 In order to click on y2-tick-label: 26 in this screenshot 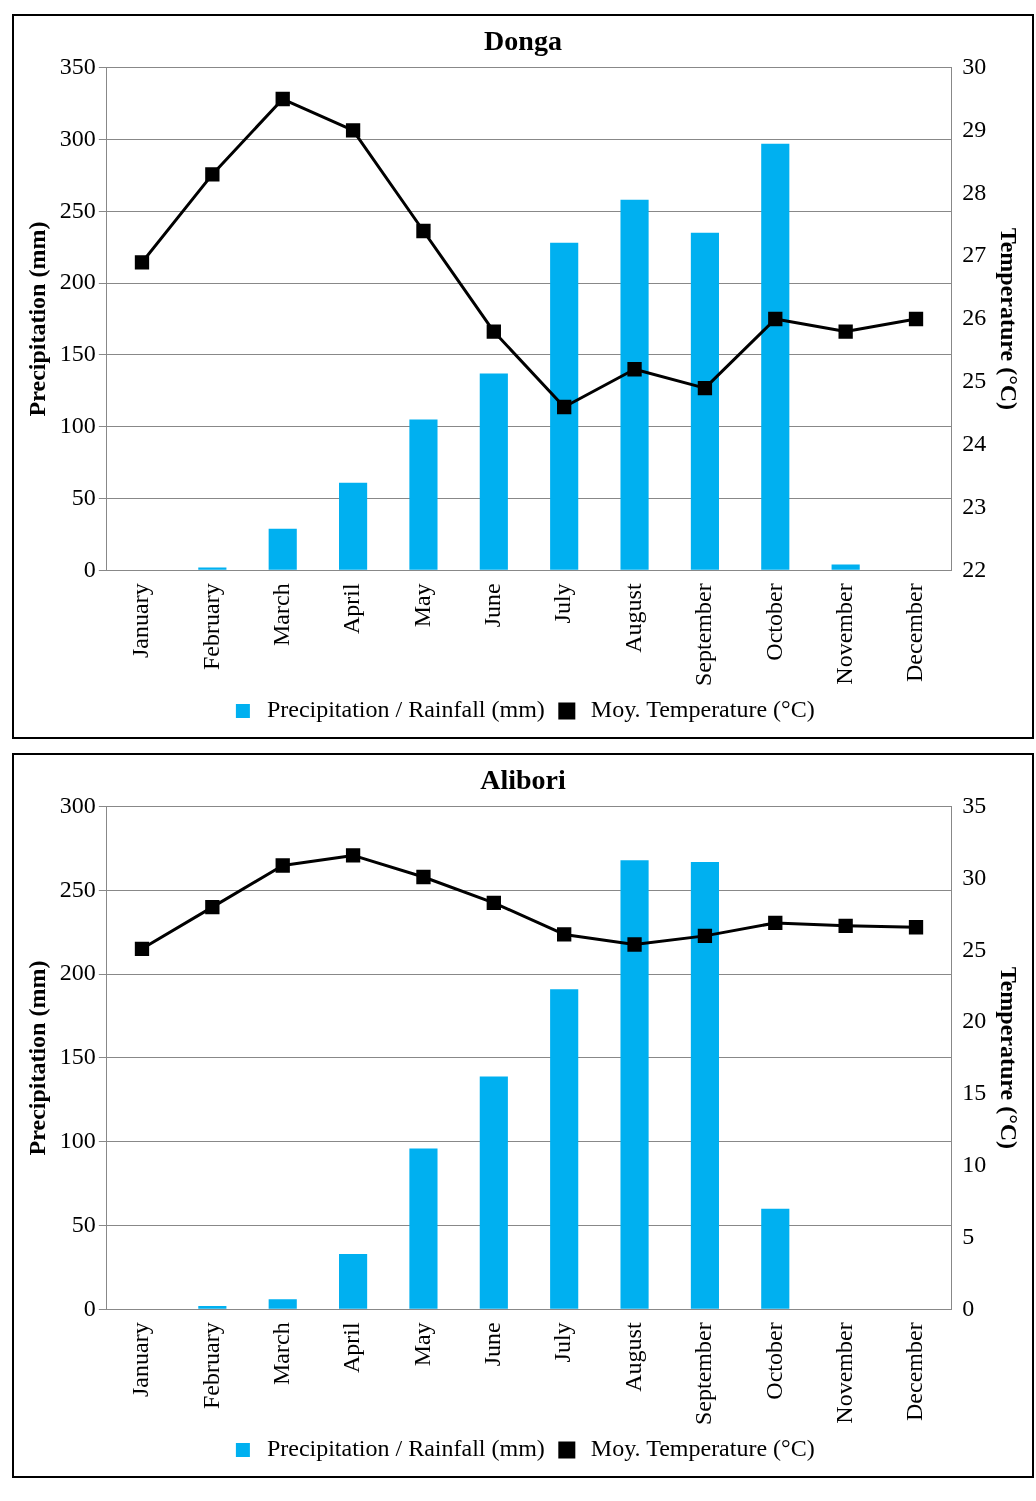, I will do `click(974, 317)`.